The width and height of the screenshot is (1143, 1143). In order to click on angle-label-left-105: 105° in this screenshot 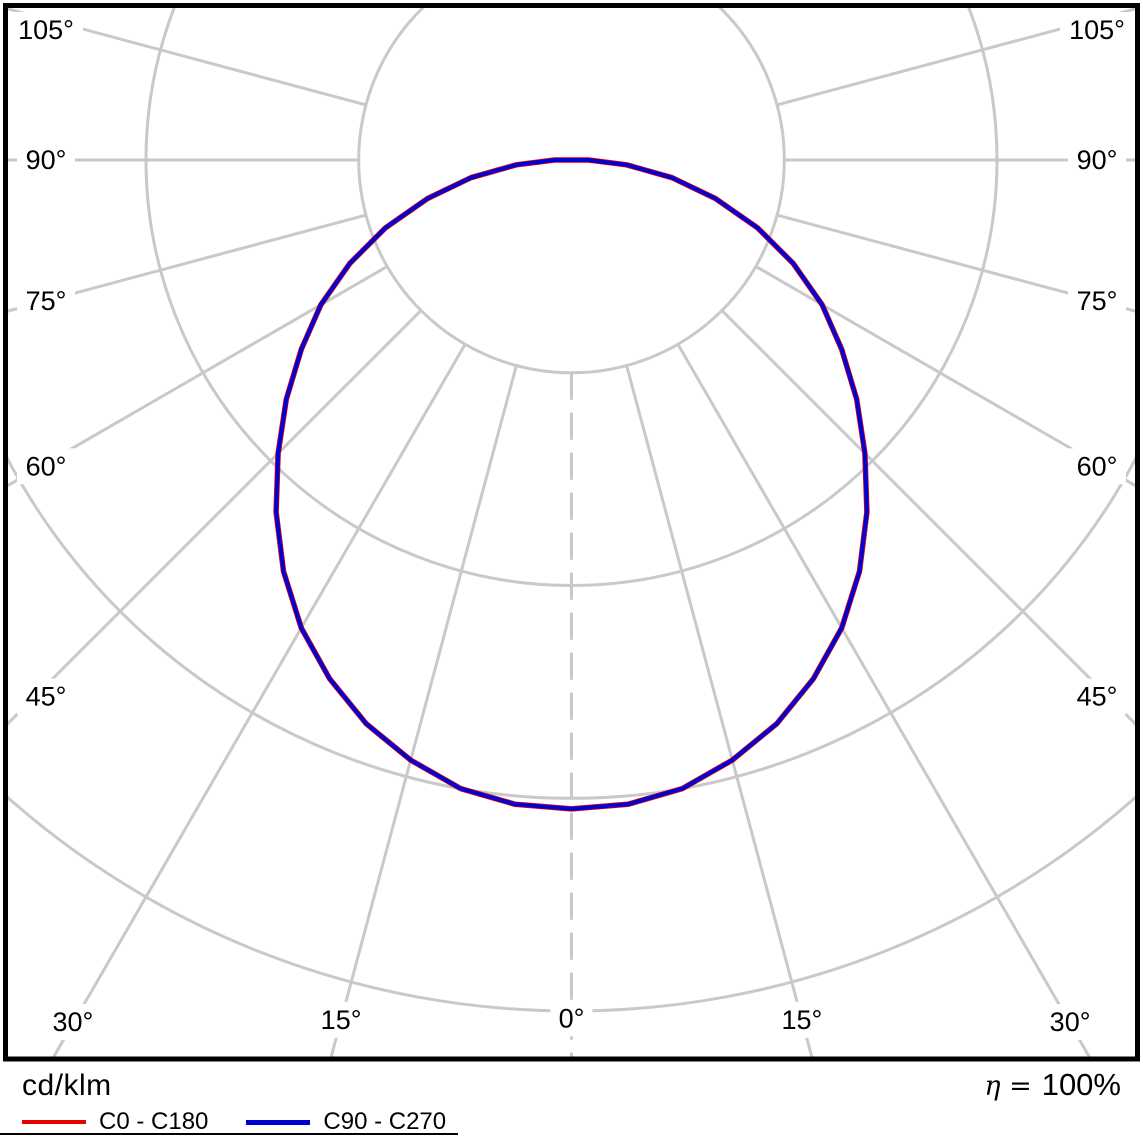, I will do `click(46, 30)`.